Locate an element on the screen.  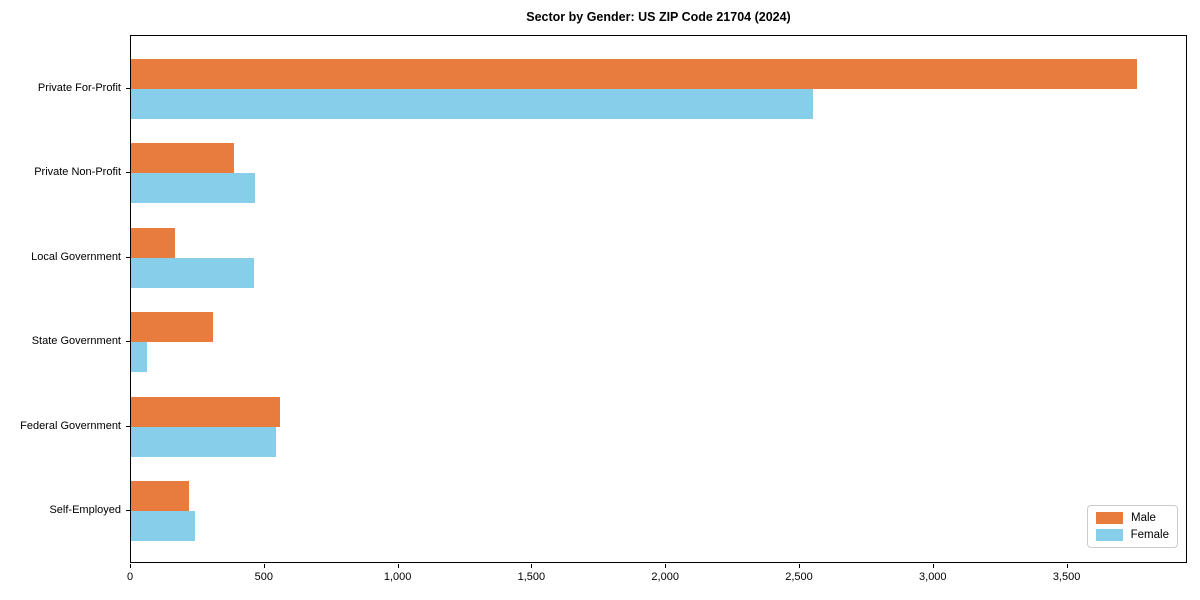
male-series-swatch is located at coordinates (1109, 518).